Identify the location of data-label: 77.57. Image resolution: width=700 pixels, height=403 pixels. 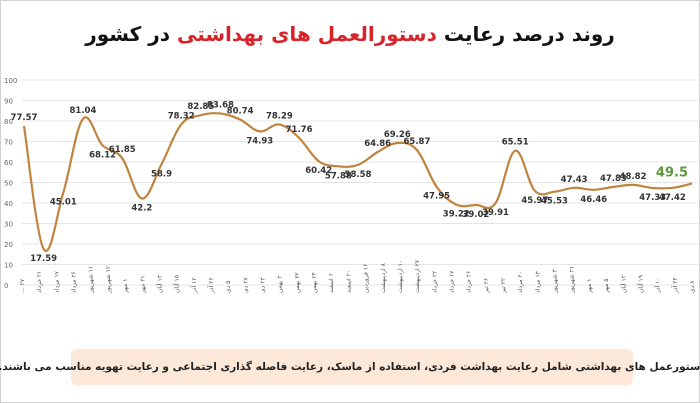
(24, 118).